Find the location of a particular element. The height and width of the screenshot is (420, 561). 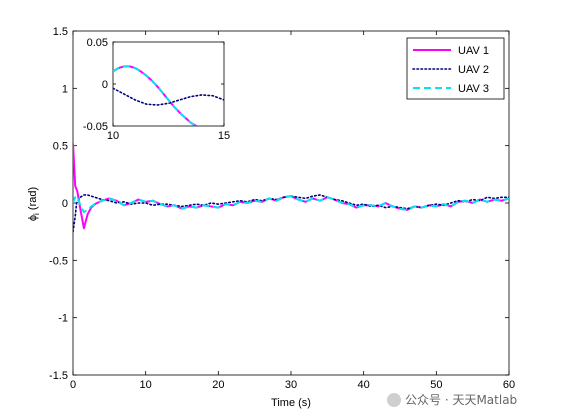

inset-plot: 10 15 -0.05 0 0.05 is located at coordinates (156, 89).